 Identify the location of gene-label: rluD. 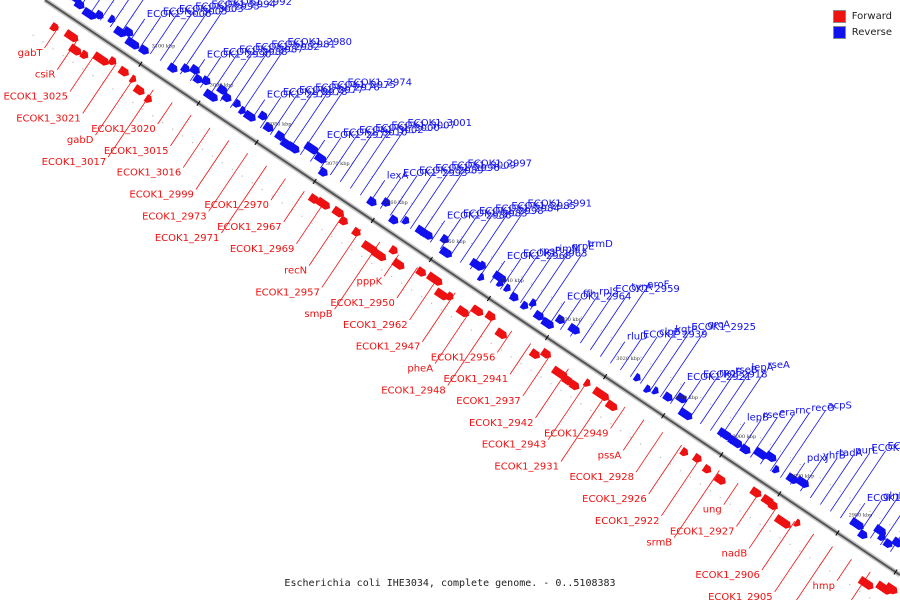
(637, 337).